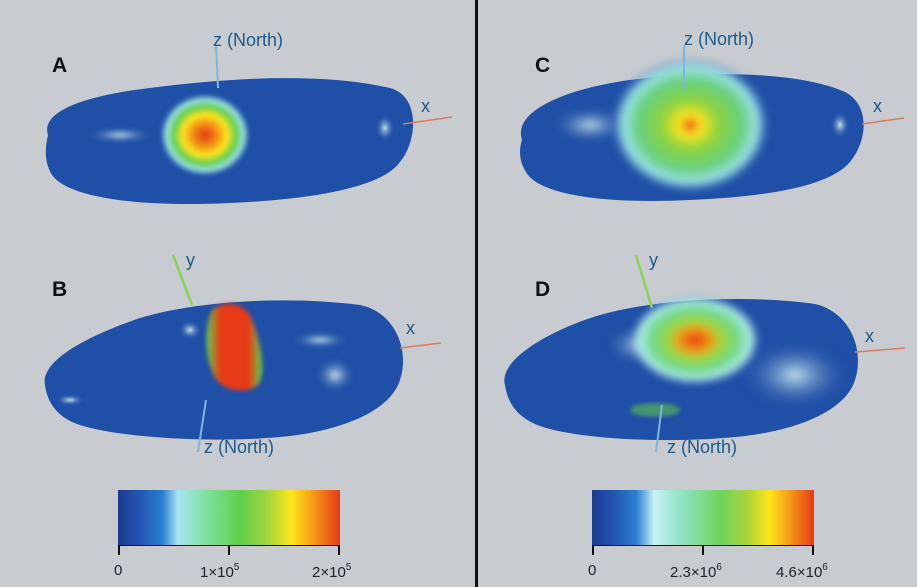 Image resolution: width=917 pixels, height=587 pixels. What do you see at coordinates (802, 571) in the screenshot?
I see `colorbar-right-tick-2: 4.6×10⁶` at bounding box center [802, 571].